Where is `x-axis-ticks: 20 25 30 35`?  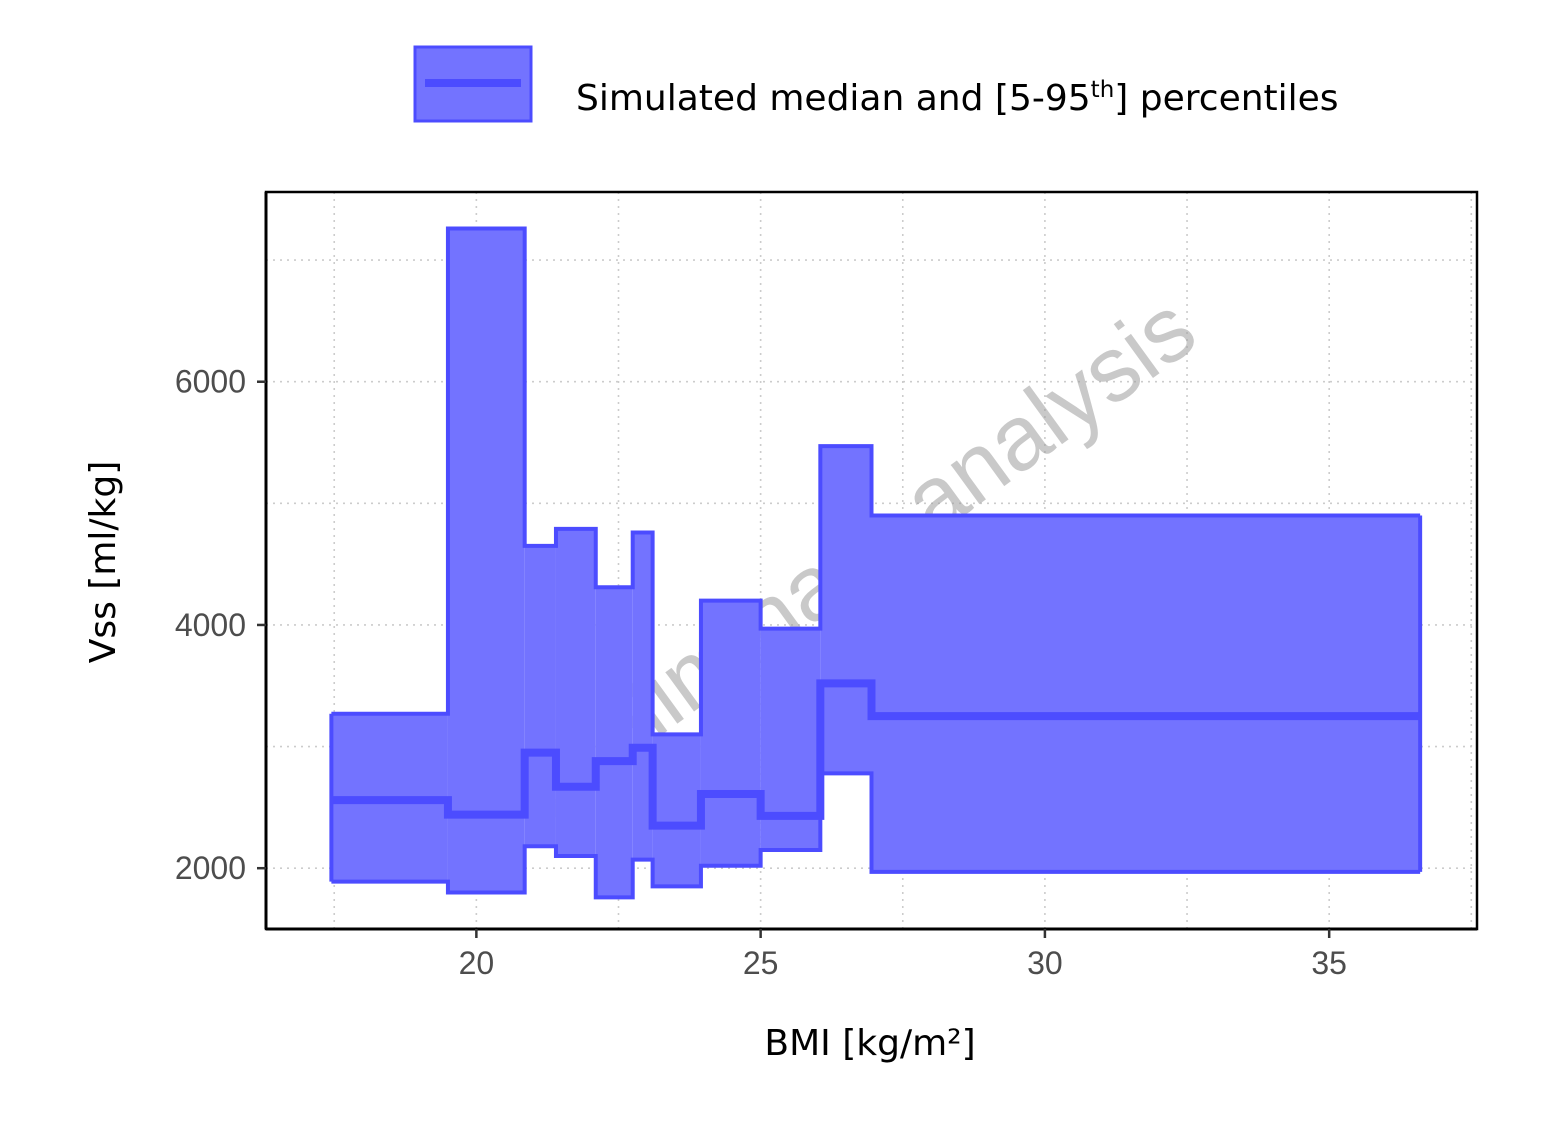
x-axis-ticks: 20 25 30 35 is located at coordinates (903, 955).